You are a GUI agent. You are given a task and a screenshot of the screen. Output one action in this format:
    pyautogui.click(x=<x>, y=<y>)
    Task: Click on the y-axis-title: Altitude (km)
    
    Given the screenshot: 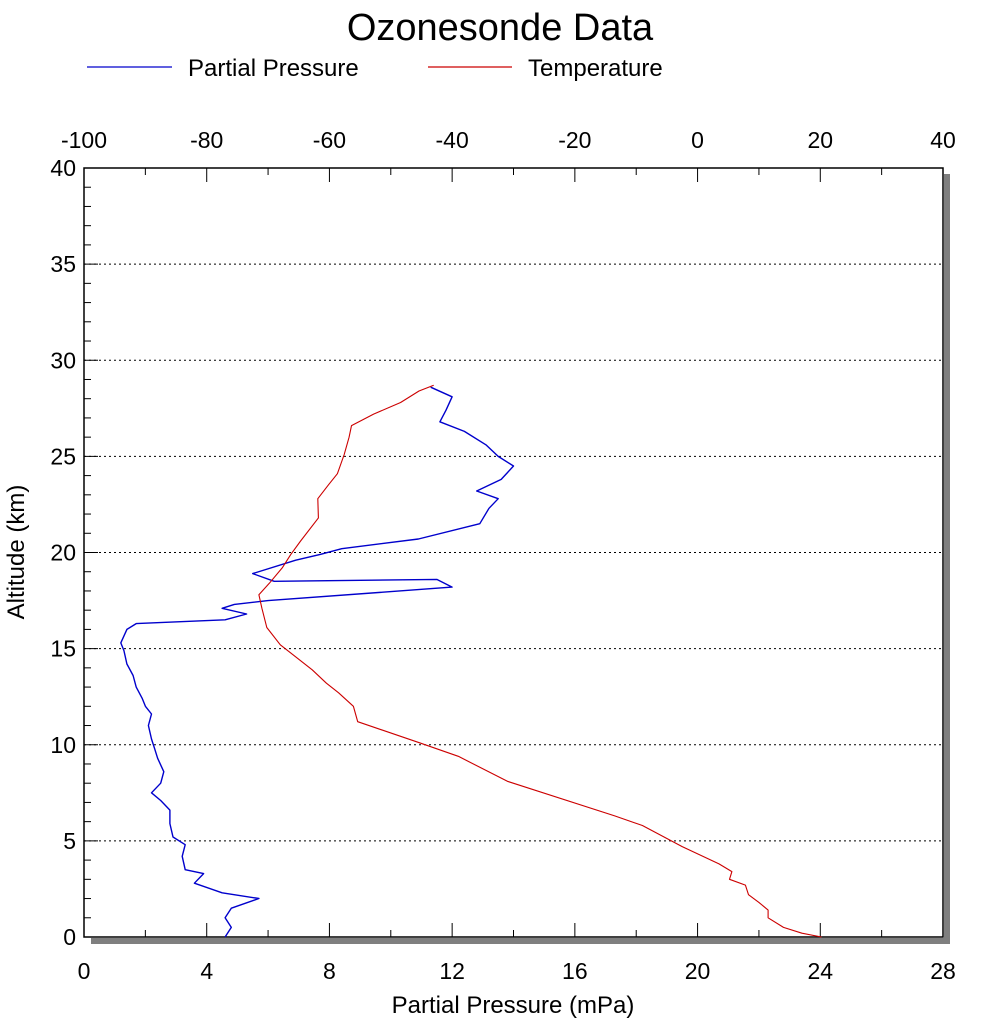 What is the action you would take?
    pyautogui.click(x=16, y=552)
    